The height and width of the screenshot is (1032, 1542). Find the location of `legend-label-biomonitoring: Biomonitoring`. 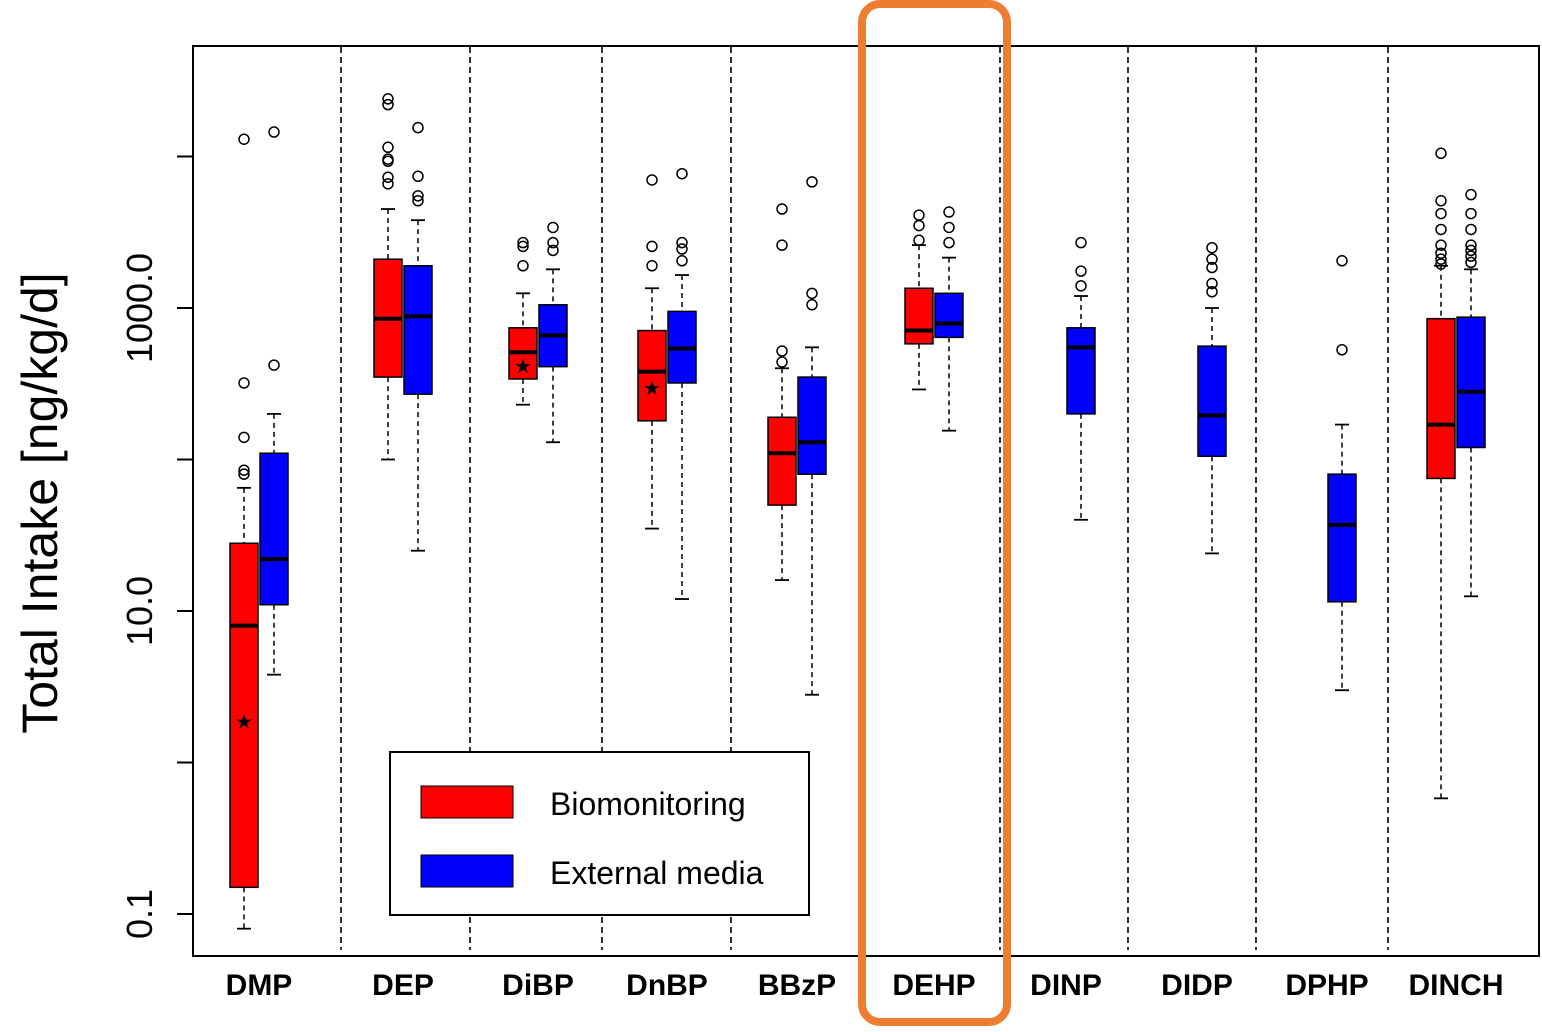

legend-label-biomonitoring: Biomonitoring is located at coordinates (648, 804).